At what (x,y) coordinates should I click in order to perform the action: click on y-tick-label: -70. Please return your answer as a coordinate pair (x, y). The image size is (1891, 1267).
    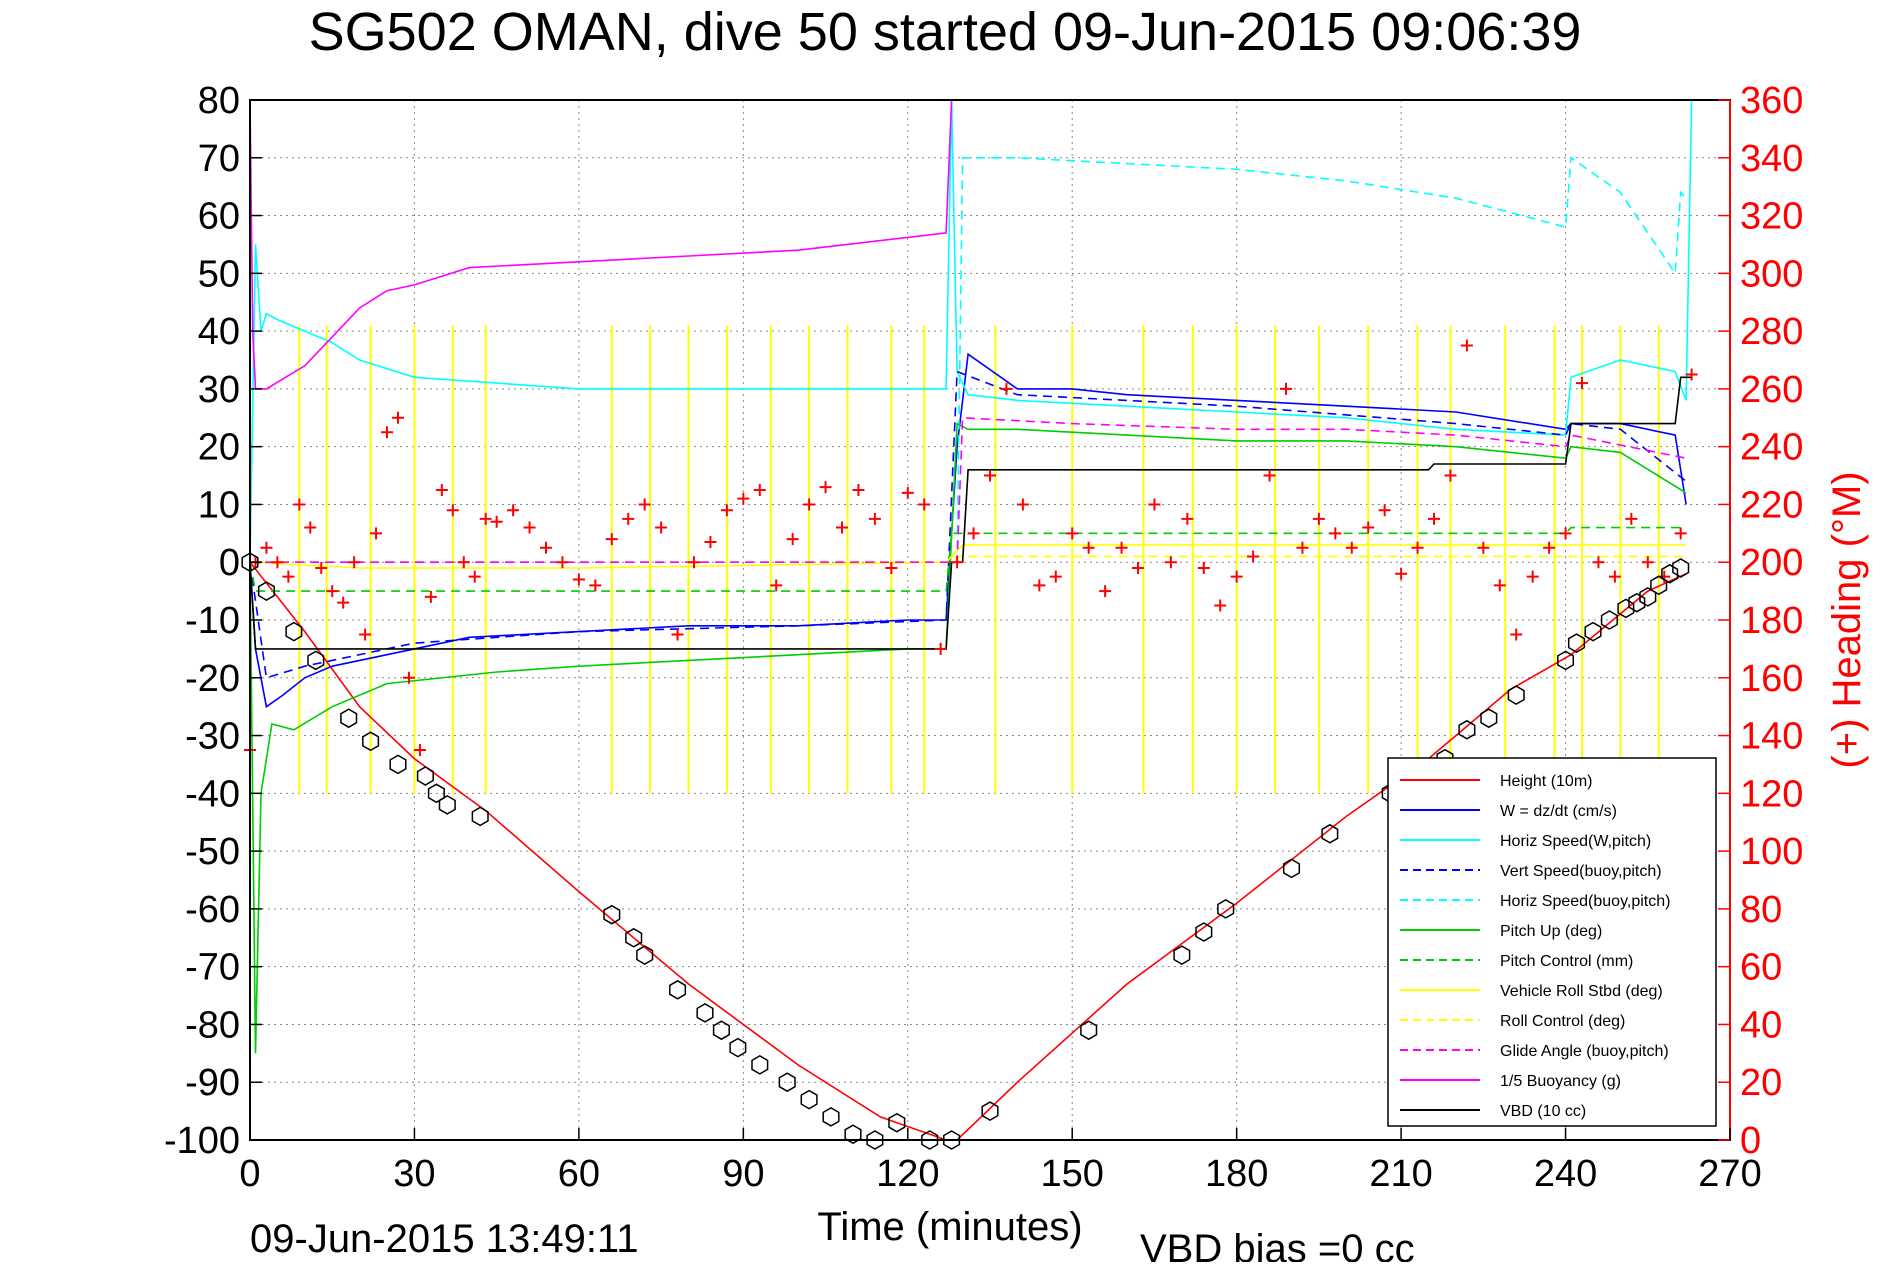
    Looking at the image, I should click on (212, 968).